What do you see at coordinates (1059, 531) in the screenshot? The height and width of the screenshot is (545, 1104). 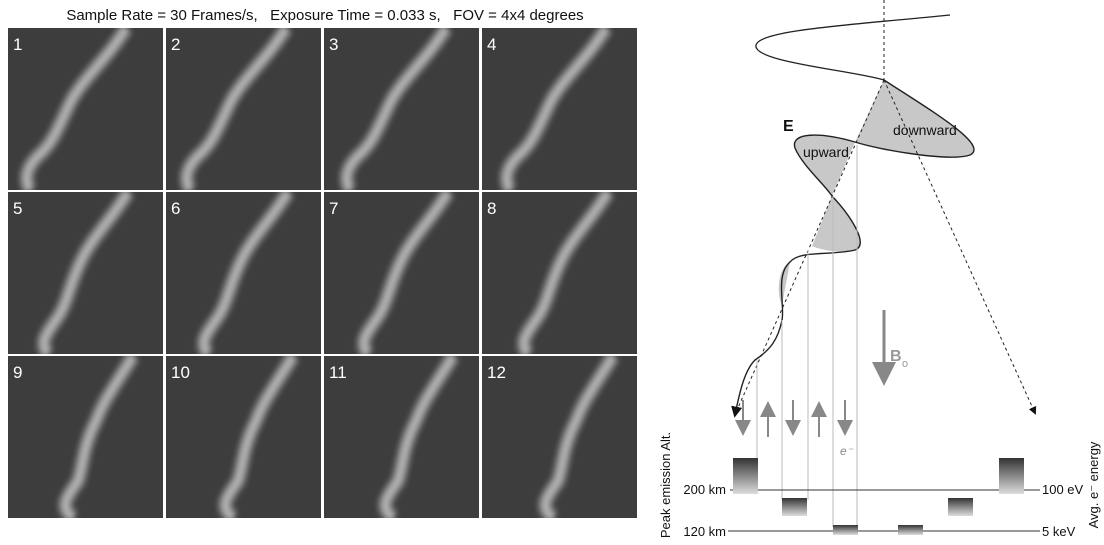 I see `energy-label: 5 keV` at bounding box center [1059, 531].